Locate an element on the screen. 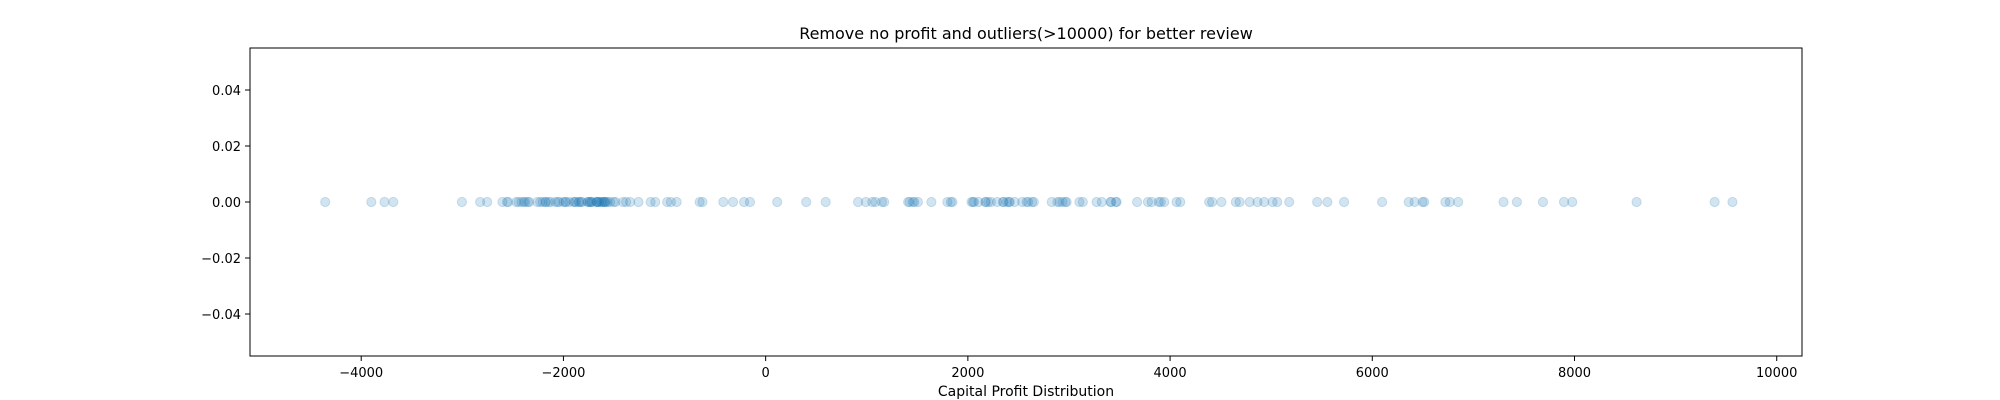 The image size is (2000, 400). x-tick-label: 10000 is located at coordinates (1776, 373).